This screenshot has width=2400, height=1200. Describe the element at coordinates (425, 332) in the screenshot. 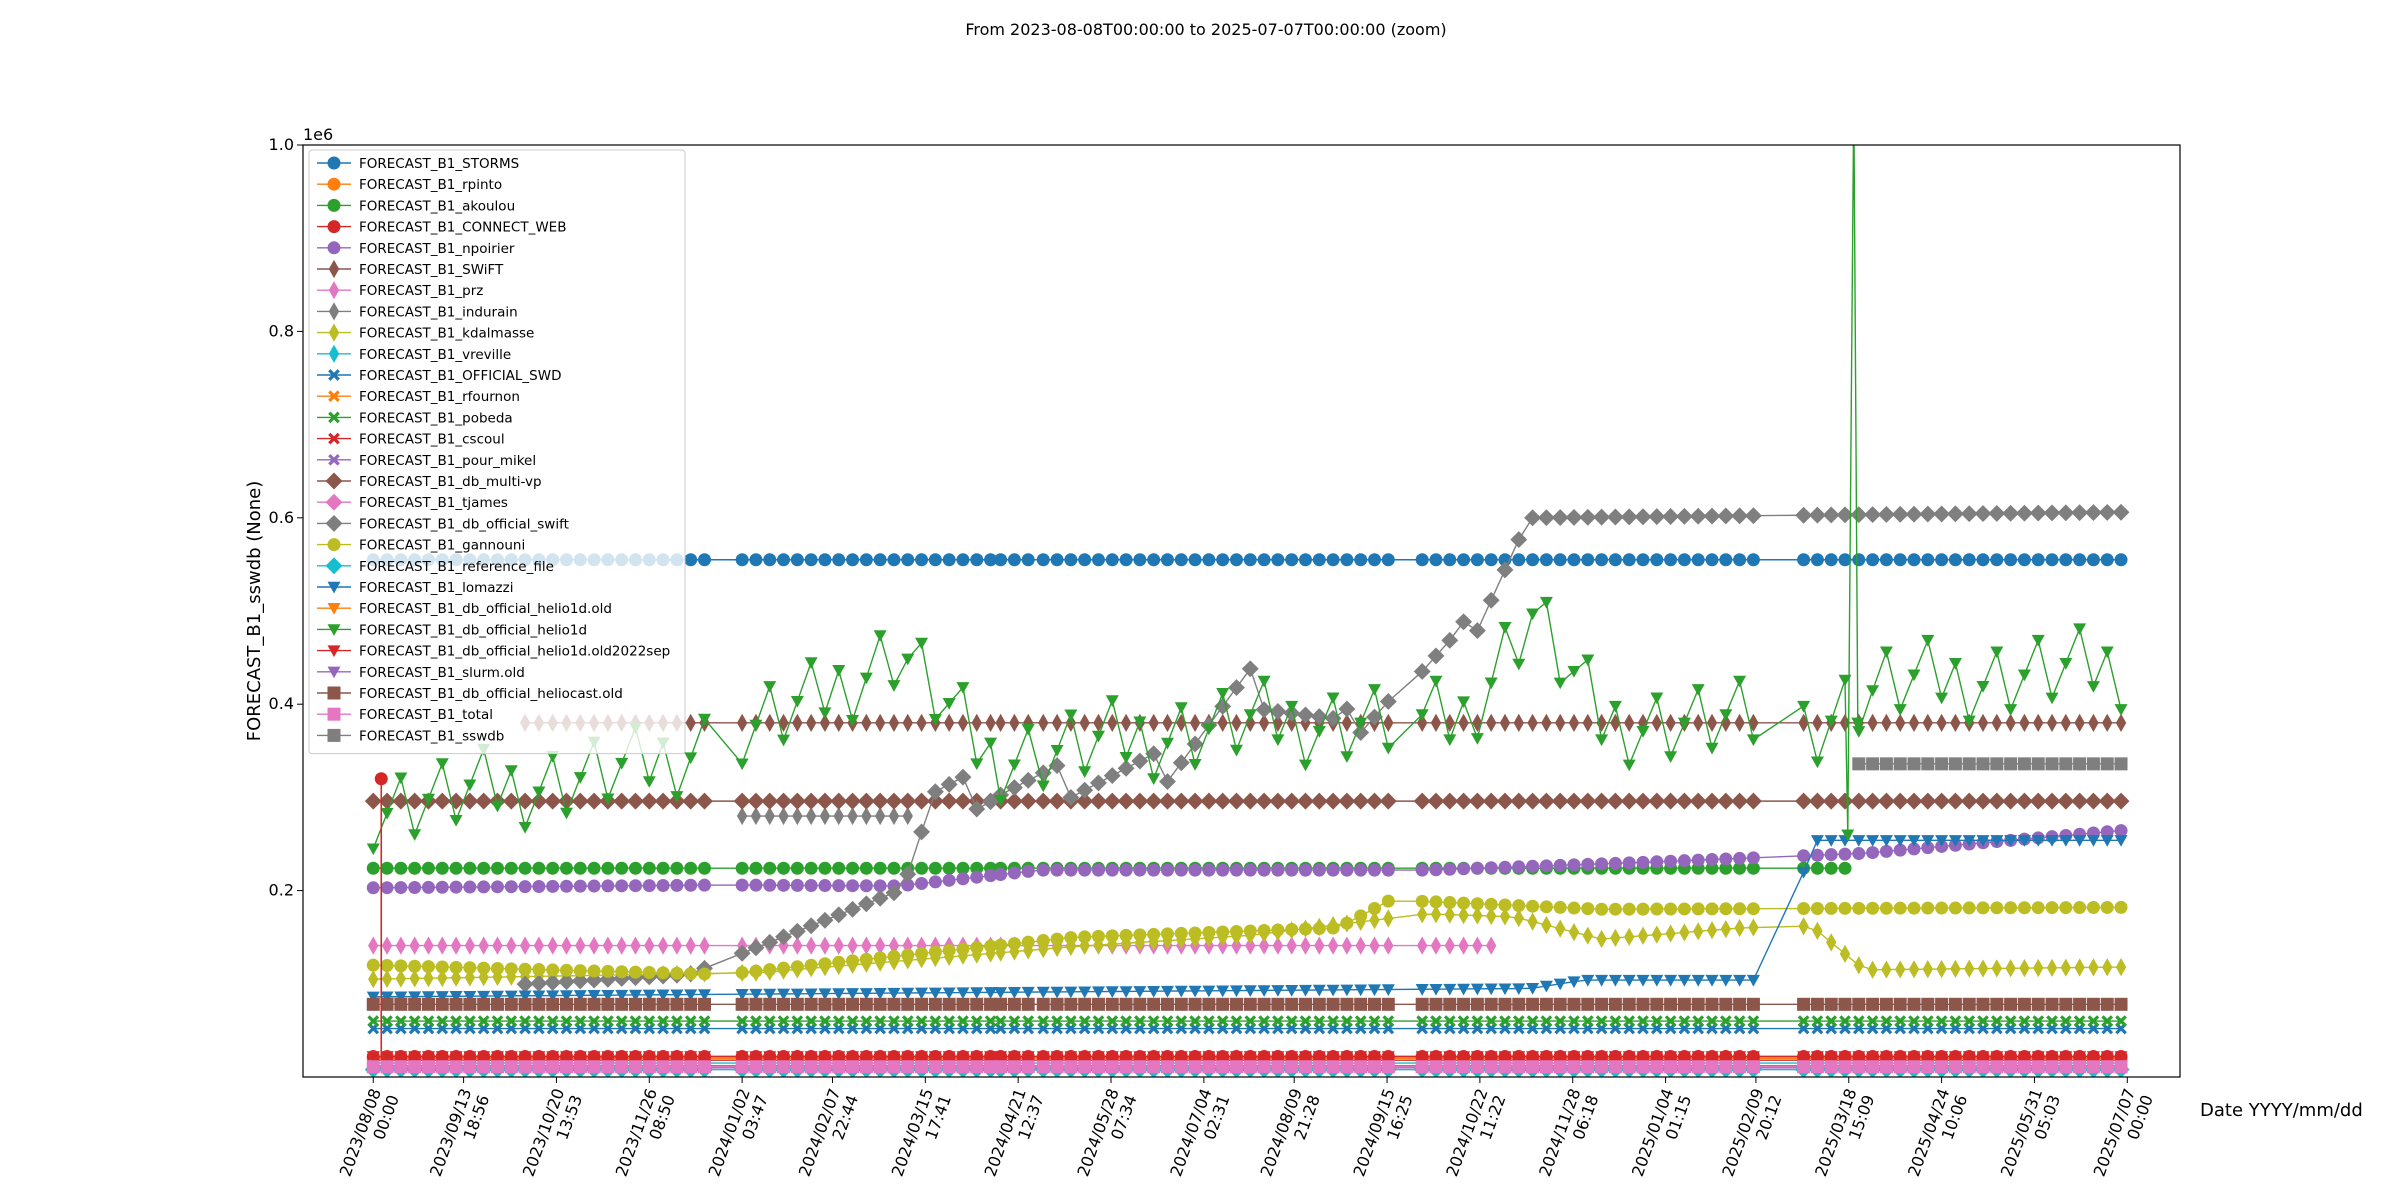

I see `legend-item: FORECAST_B1_kdalmasse` at that location.